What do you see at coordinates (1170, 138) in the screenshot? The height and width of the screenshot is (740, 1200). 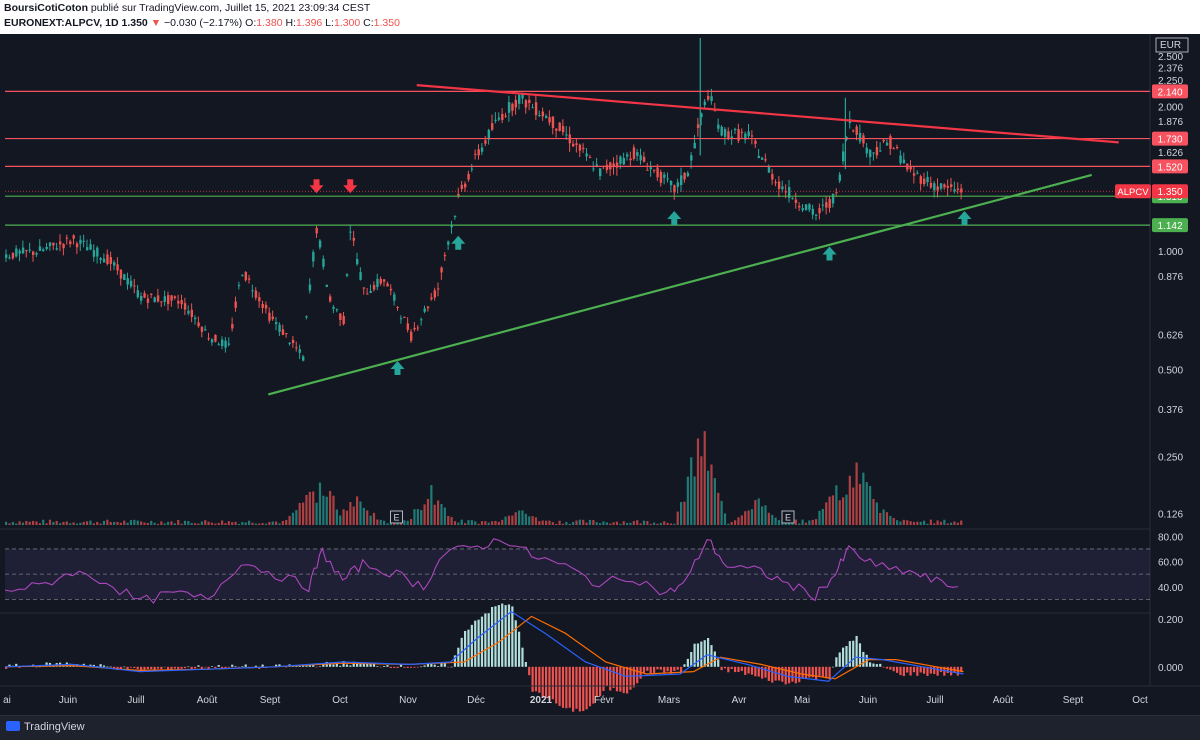 I see `level-price-tag` at bounding box center [1170, 138].